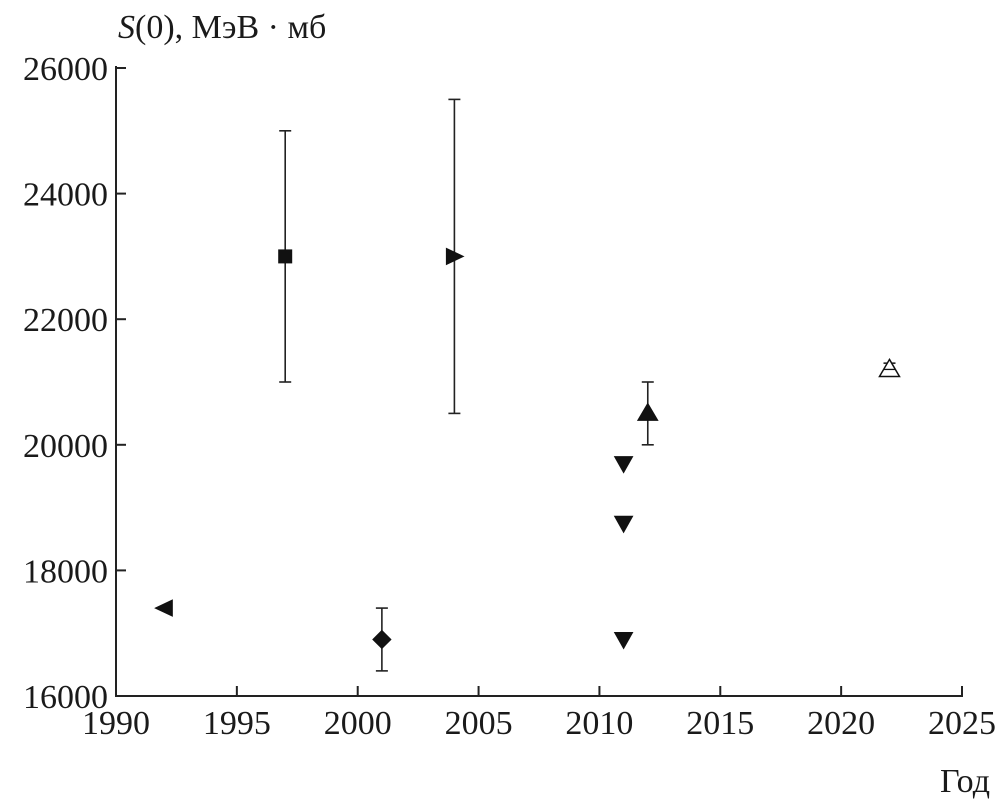 The height and width of the screenshot is (809, 998). I want to click on x-tick-label: 2020, so click(841, 723).